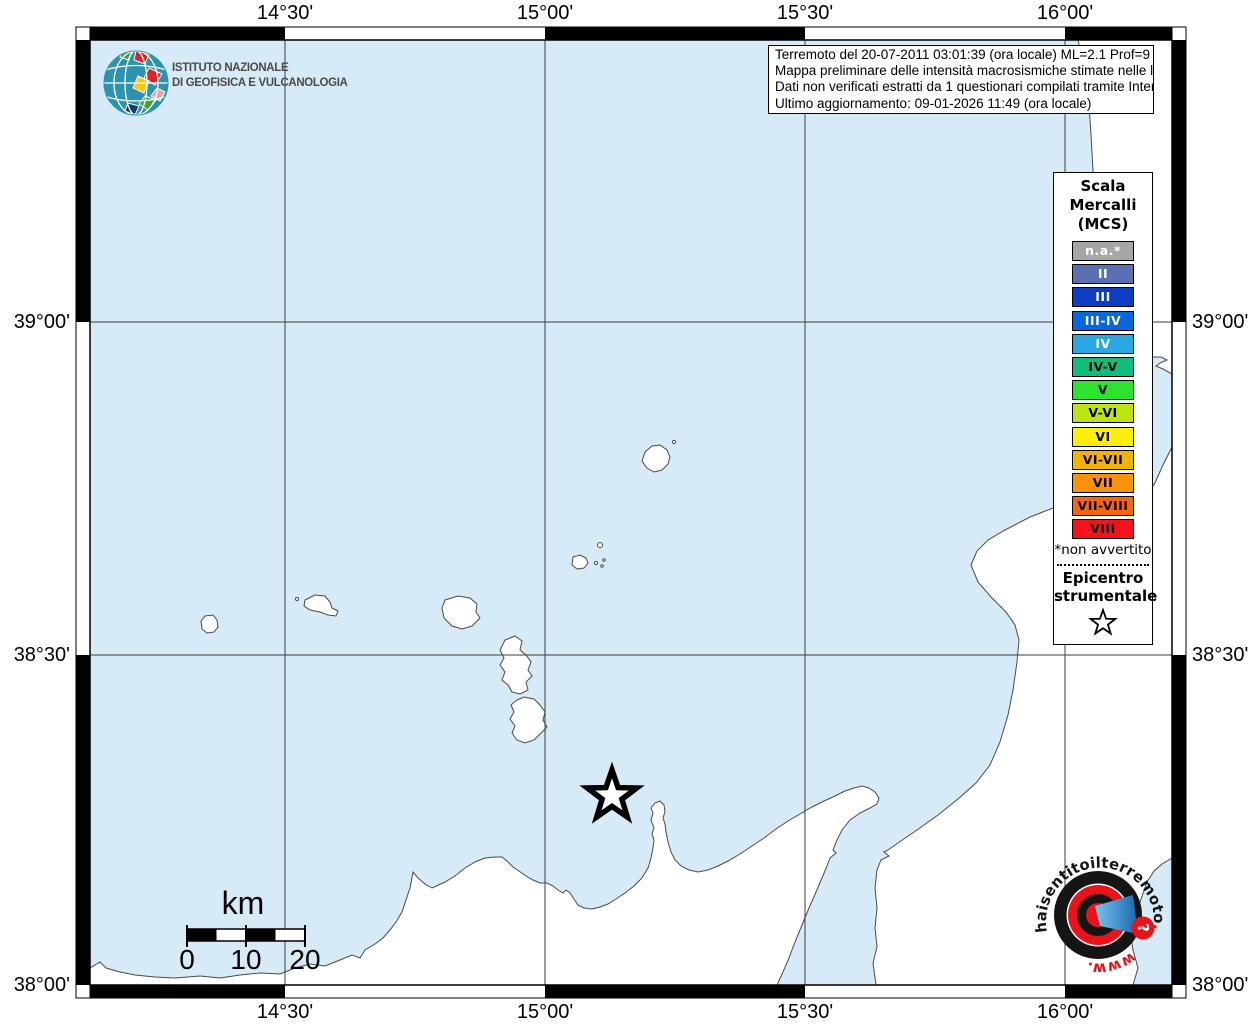 This screenshot has width=1255, height=1024. I want to click on legend-epicenter-star-icon, so click(1103, 622).